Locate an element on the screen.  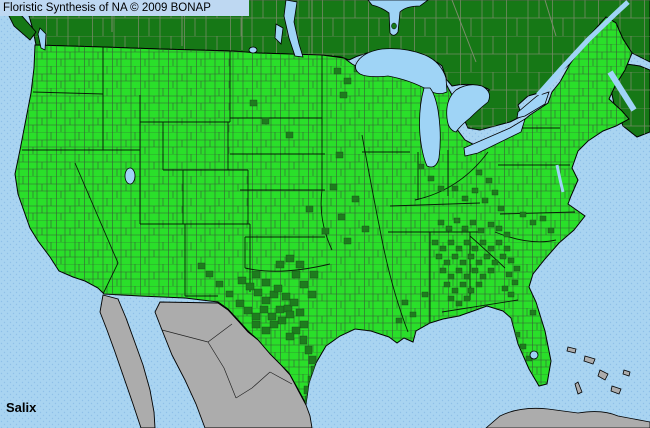
great-salt-lake is located at coordinates (130, 176).